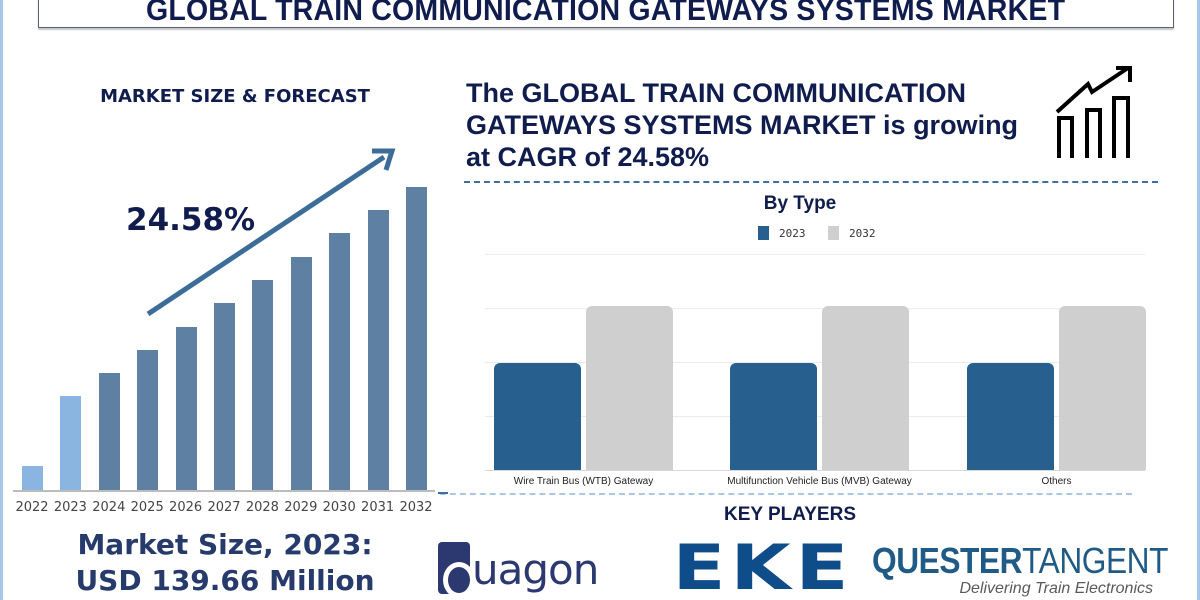 The height and width of the screenshot is (600, 1200). What do you see at coordinates (225, 580) in the screenshot?
I see `market-size-line2: USD 139.66 Million` at bounding box center [225, 580].